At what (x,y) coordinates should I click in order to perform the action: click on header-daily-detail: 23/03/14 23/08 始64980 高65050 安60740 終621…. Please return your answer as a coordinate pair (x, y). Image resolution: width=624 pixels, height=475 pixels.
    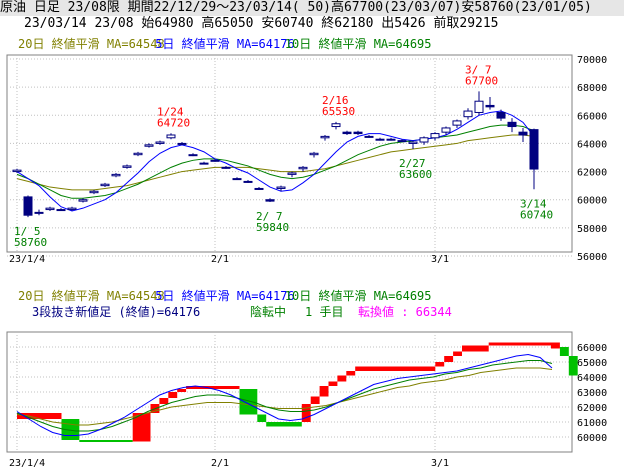
    Looking at the image, I should click on (312, 24).